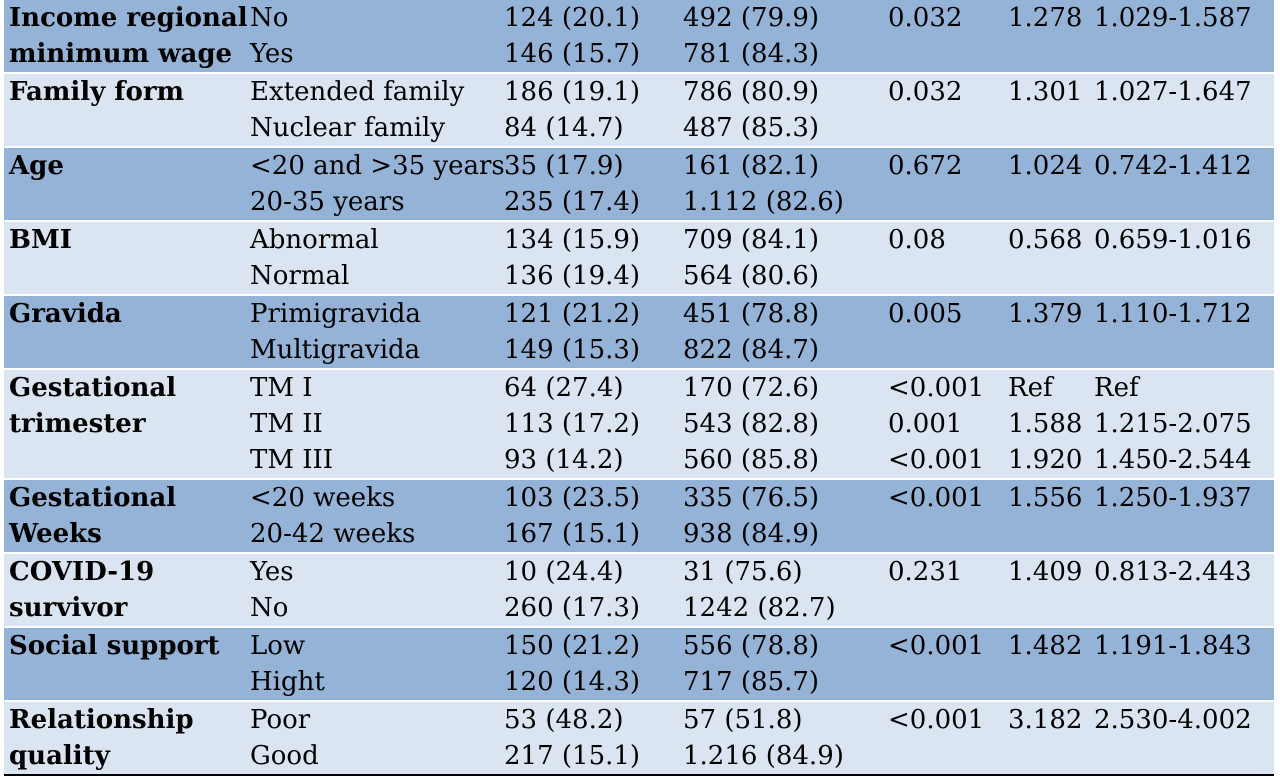 The height and width of the screenshot is (776, 1280). I want to click on table-cell: 560 (85.8), so click(751, 460).